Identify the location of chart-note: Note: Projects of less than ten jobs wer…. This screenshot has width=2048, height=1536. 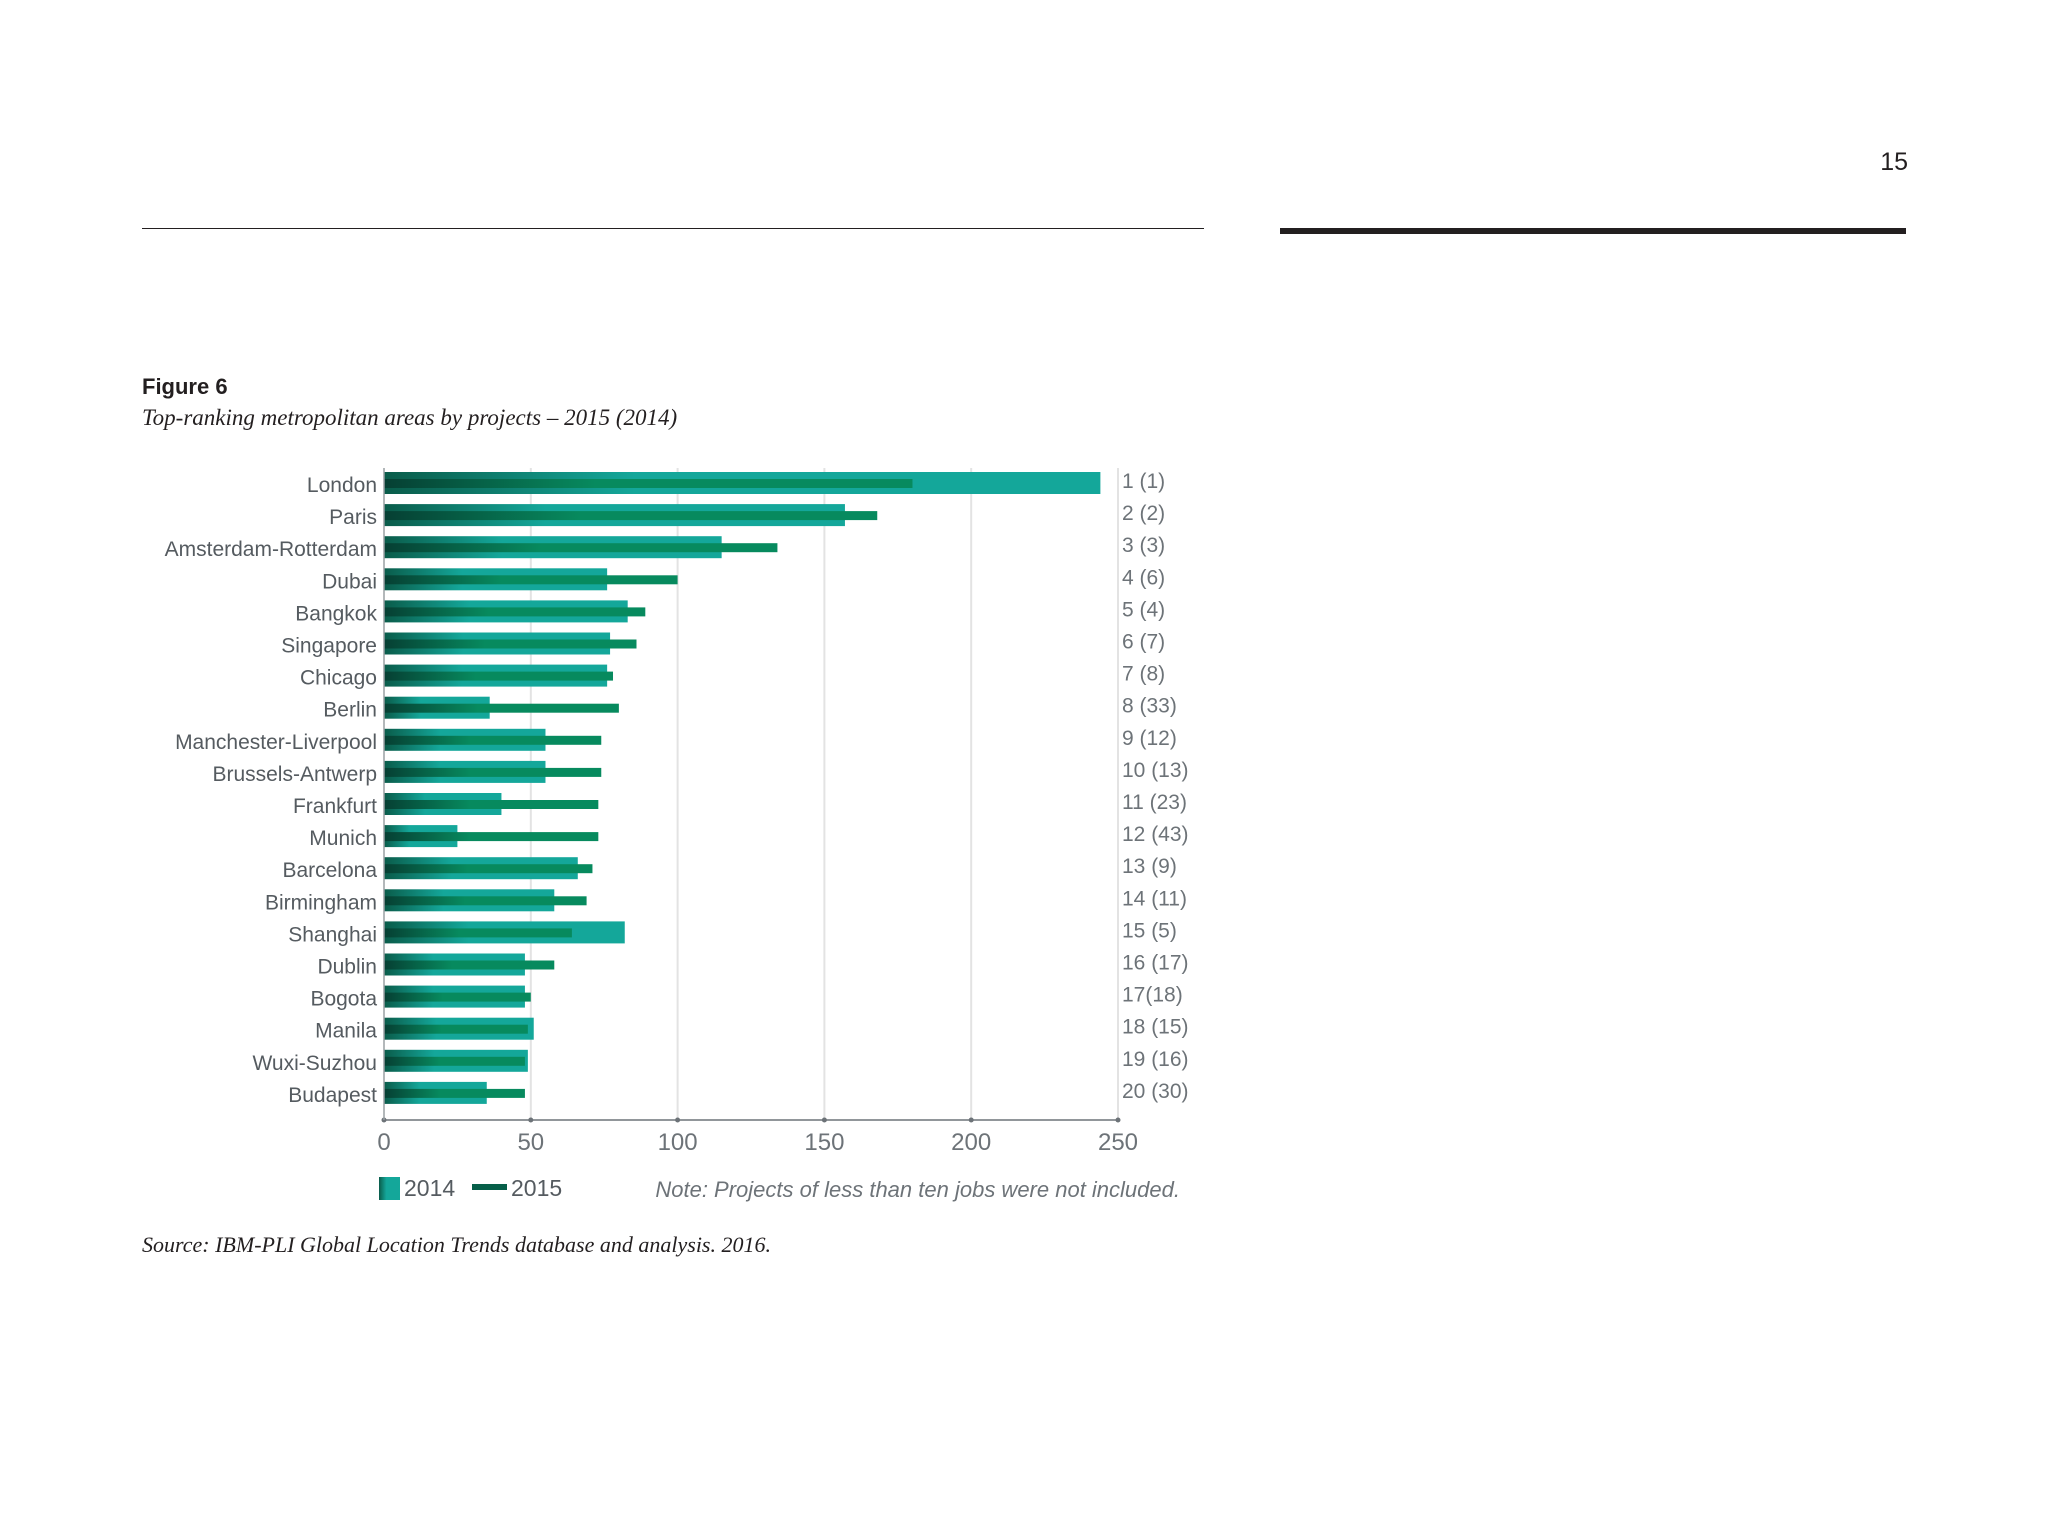
(917, 1189).